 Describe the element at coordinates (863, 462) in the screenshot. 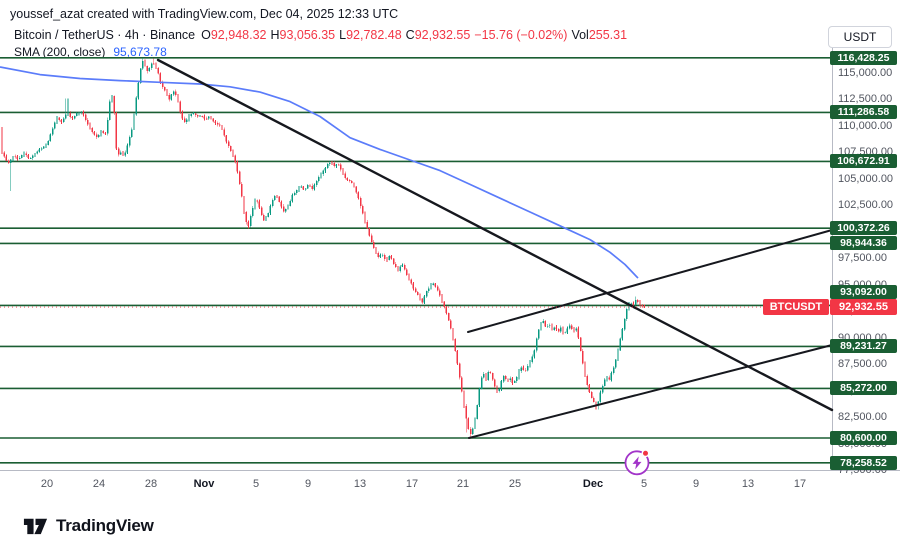

I see `price-level-badge: 78,258.52` at that location.